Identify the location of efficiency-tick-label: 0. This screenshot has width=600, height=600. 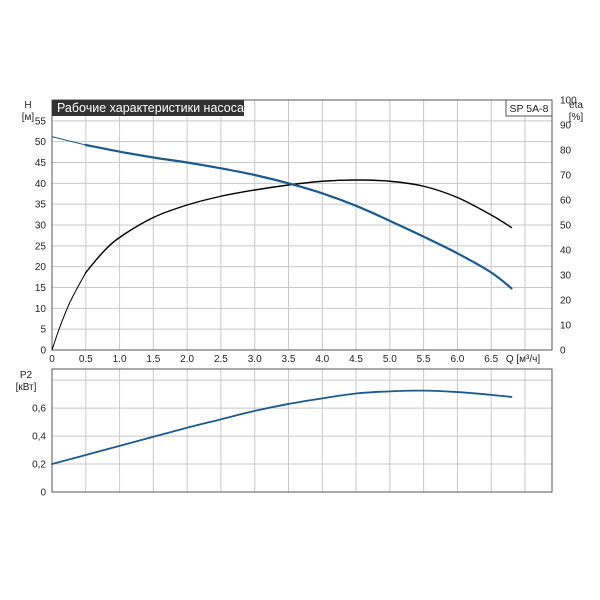
(563, 351).